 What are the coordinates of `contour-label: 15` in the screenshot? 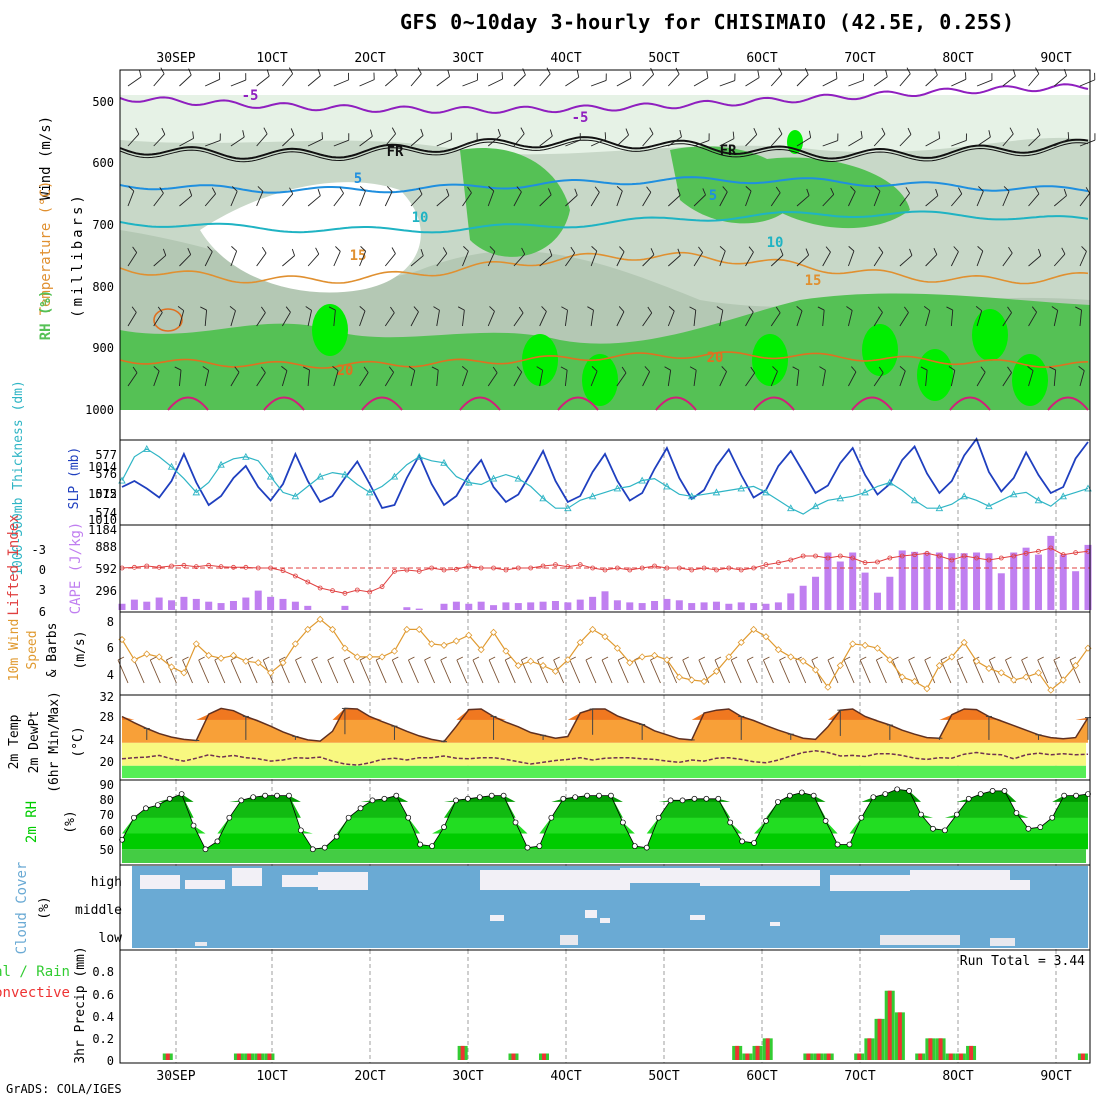 It's located at (813, 281).